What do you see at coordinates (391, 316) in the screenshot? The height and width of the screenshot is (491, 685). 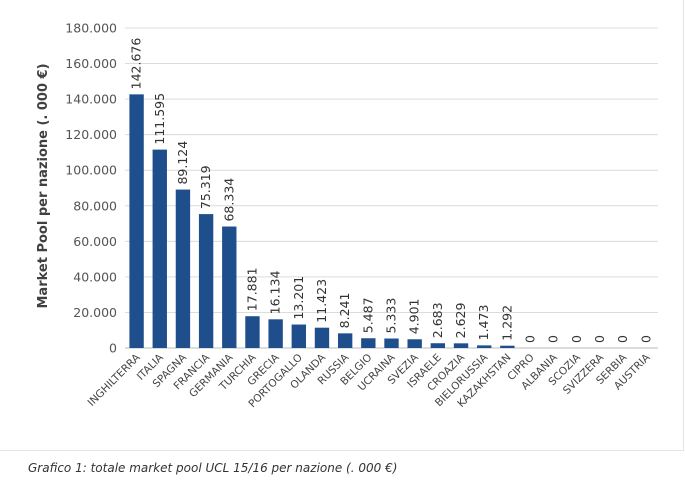 I see `data-label: 5.333` at bounding box center [391, 316].